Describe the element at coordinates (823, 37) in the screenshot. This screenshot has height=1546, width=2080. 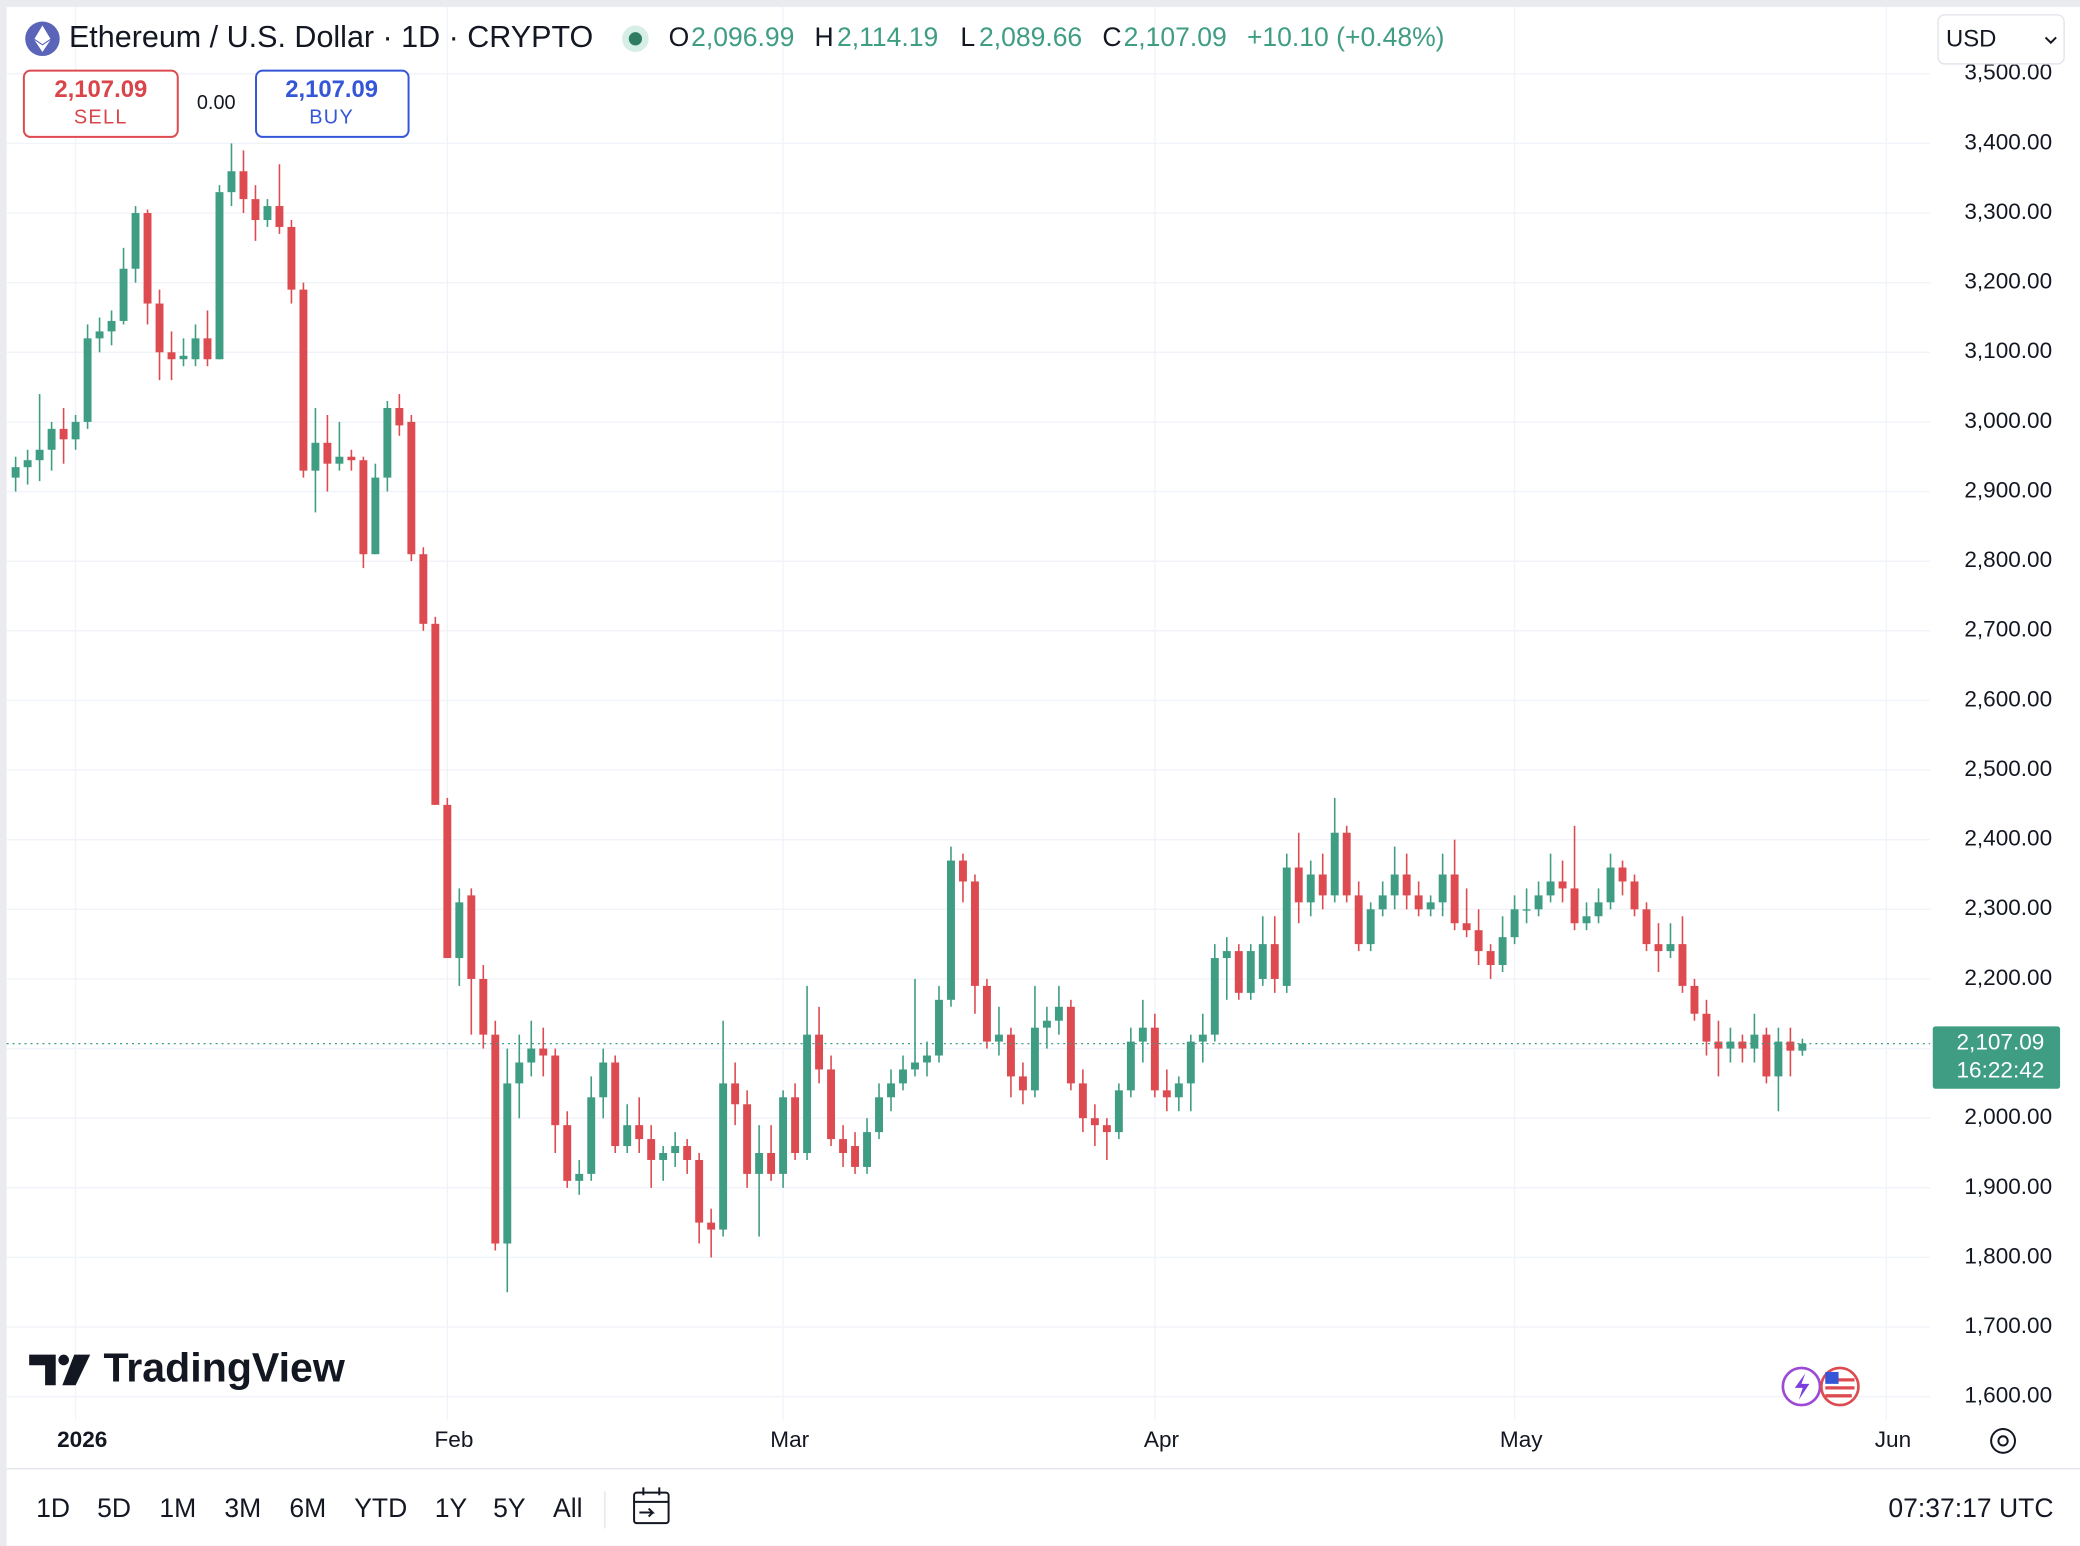
I see `high-label: H` at that location.